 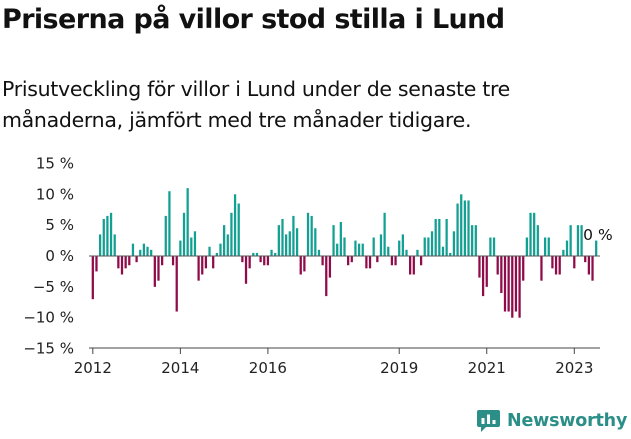 What do you see at coordinates (48, 318) in the screenshot?
I see `y-tick-label: −10 %` at bounding box center [48, 318].